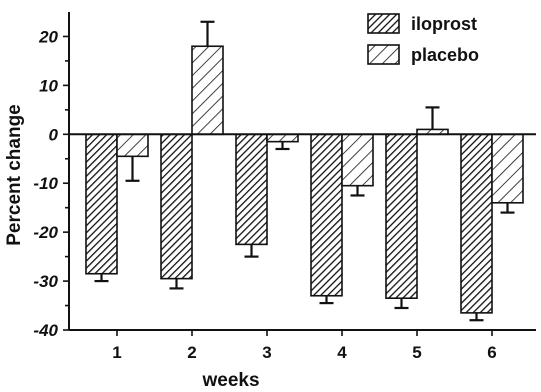  What do you see at coordinates (45, 232) in the screenshot?
I see `y-tick-label: -20` at bounding box center [45, 232].